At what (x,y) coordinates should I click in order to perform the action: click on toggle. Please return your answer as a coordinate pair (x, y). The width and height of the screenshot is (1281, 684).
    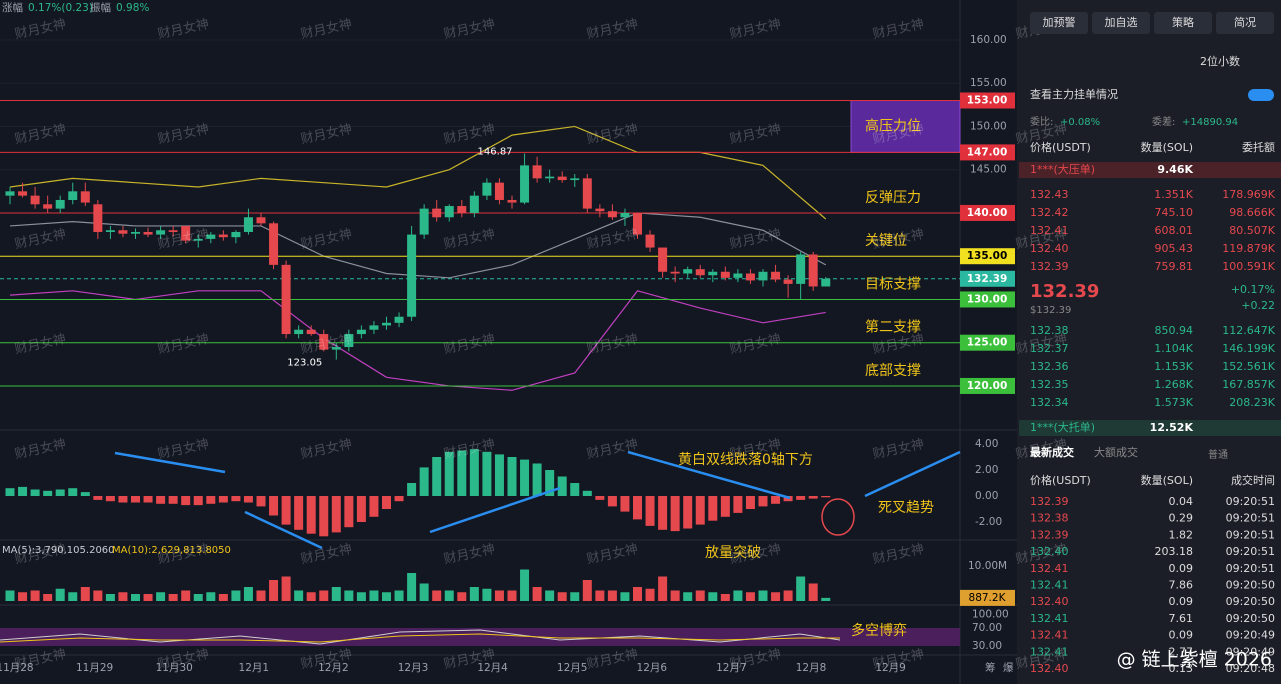
    Looking at the image, I should click on (1261, 95).